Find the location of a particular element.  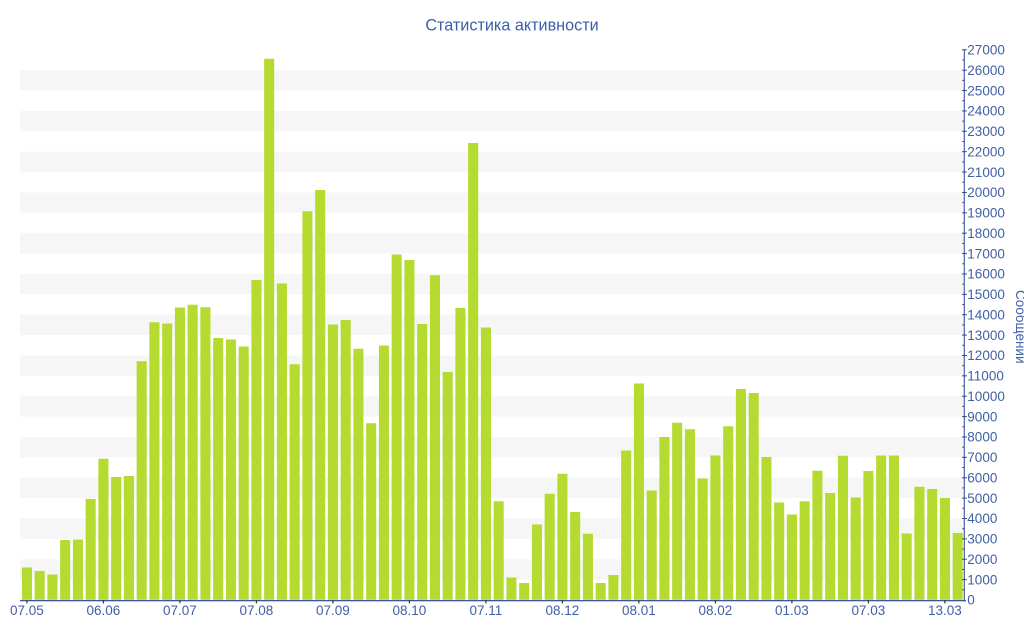

svg-text: 25000 is located at coordinates (986, 90).